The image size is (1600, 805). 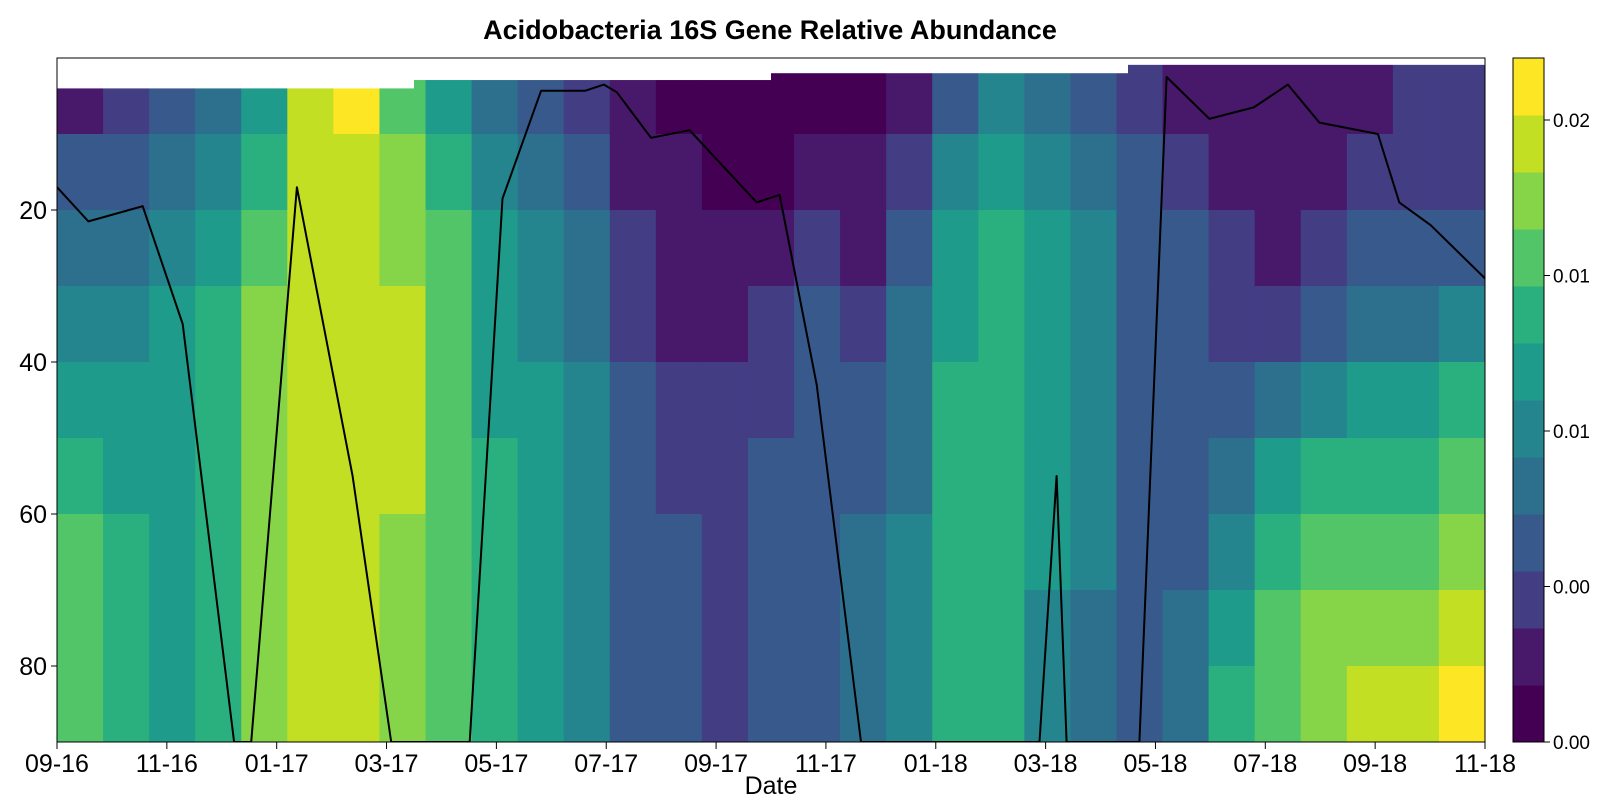 I want to click on x-tick-label: 11-16, so click(x=167, y=764).